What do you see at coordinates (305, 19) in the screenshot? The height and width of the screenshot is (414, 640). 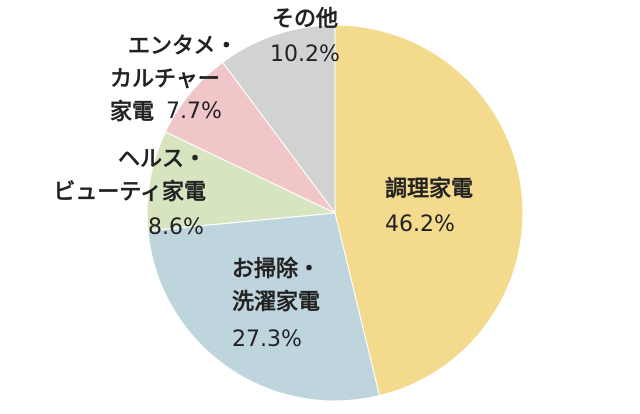 I see `slice-label: その他` at bounding box center [305, 19].